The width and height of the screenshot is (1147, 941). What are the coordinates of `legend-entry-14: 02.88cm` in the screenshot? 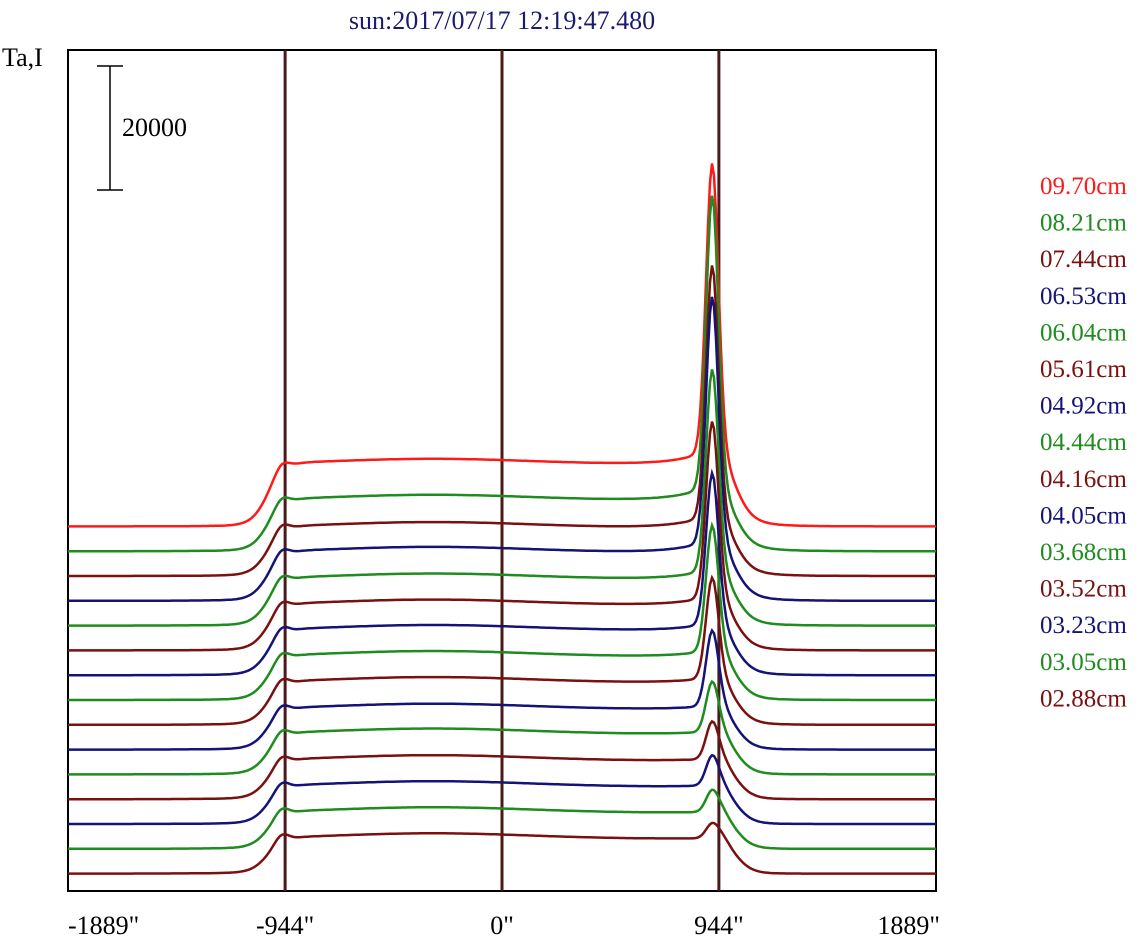 It's located at (1083, 698).